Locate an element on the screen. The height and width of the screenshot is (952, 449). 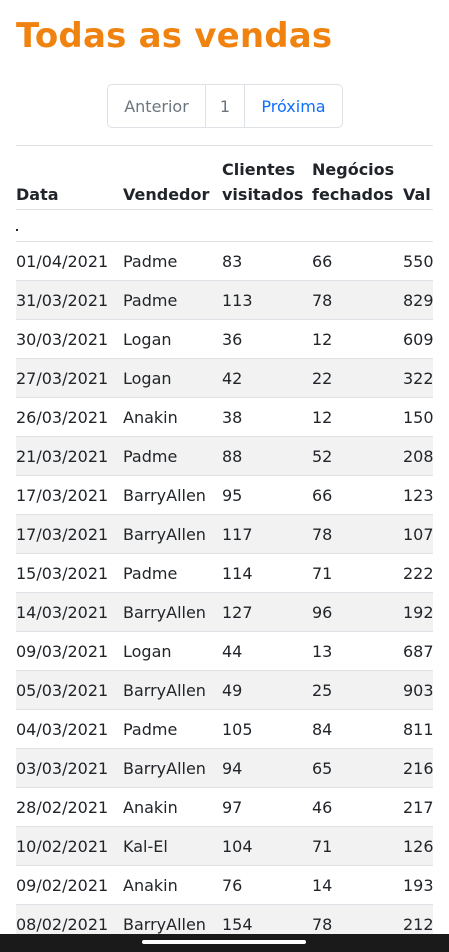
cell-clients-visited: 97 is located at coordinates (267, 807).